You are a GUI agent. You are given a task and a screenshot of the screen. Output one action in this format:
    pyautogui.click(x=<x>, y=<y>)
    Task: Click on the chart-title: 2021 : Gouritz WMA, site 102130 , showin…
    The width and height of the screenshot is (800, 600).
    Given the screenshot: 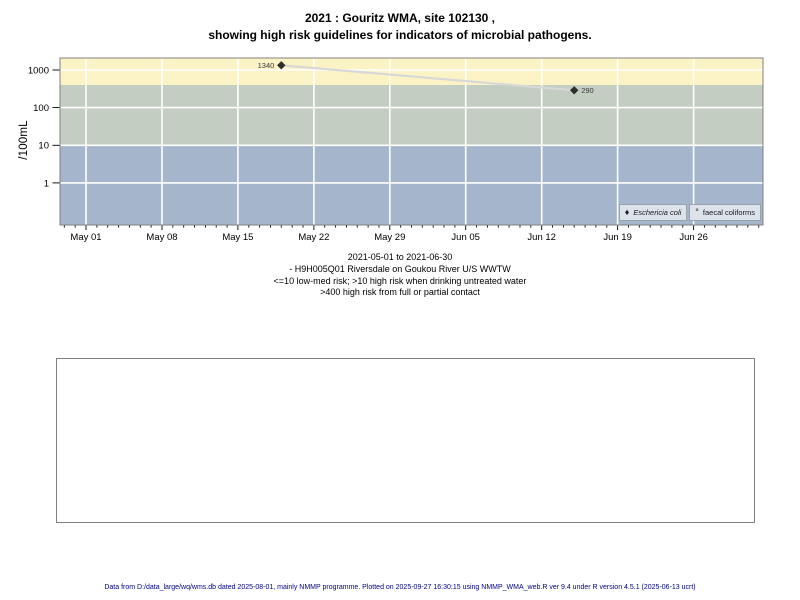 What is the action you would take?
    pyautogui.click(x=400, y=27)
    